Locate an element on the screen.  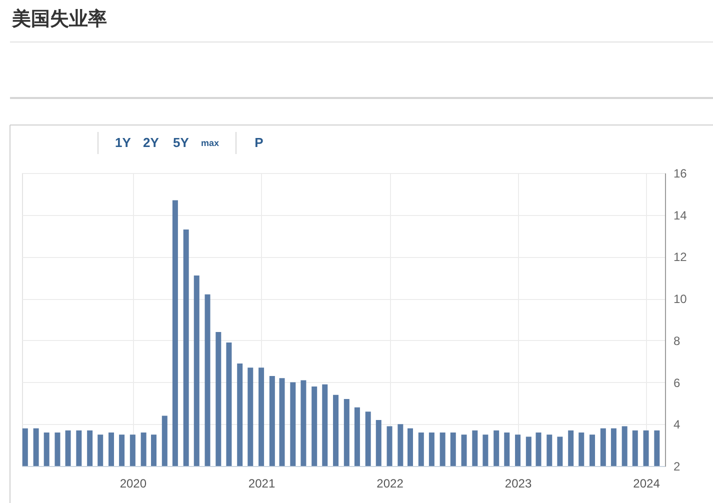
text: 5Y is located at coordinates (181, 142).